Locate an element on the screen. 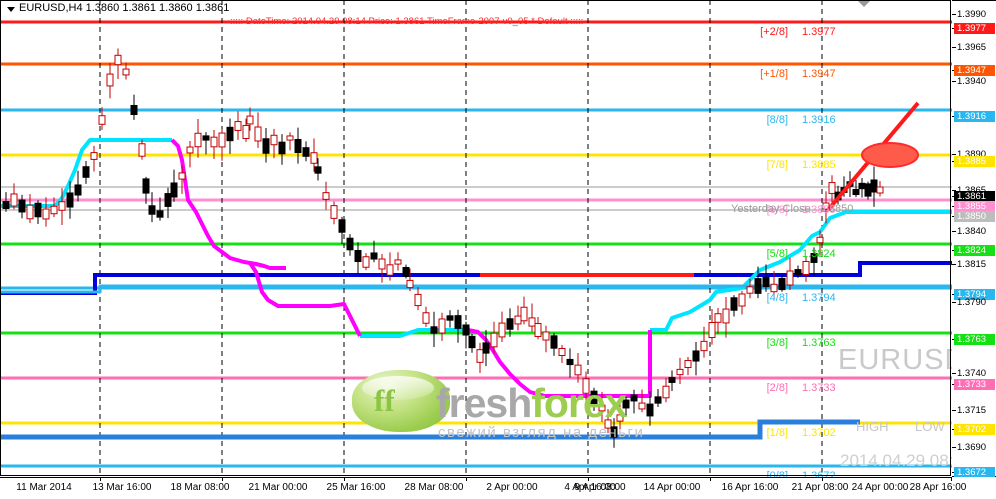 Image resolution: width=996 pixels, height=499 pixels. time-axis-label: 2 Apr 00:00 is located at coordinates (512, 487).